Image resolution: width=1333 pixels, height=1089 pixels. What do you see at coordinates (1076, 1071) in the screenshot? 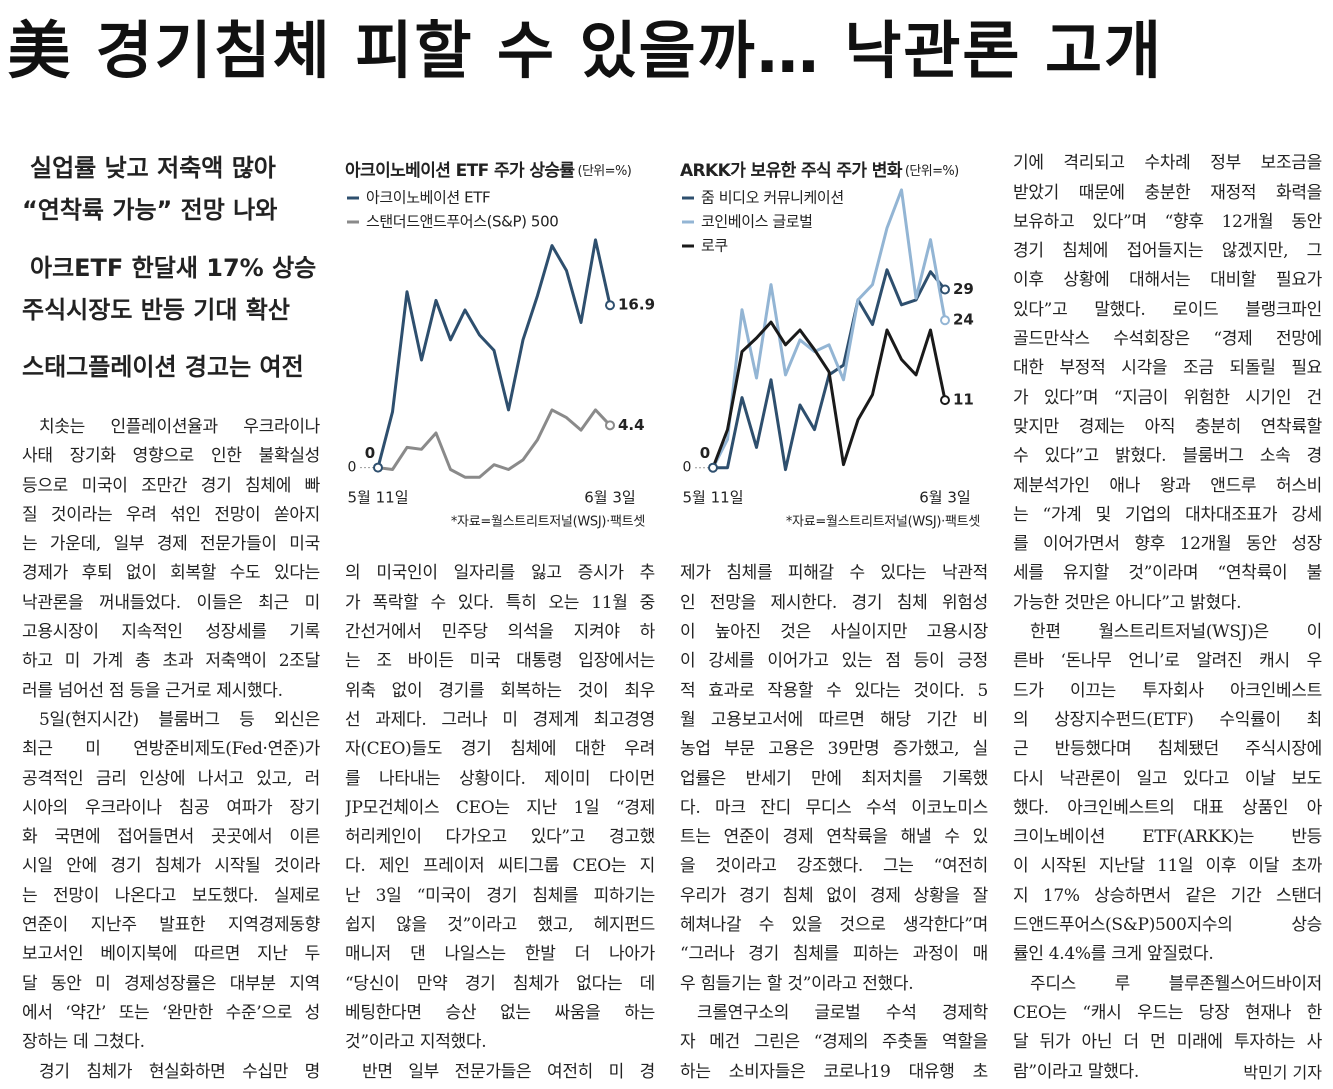
I see `text-line: 람”이라고 말했다.` at bounding box center [1076, 1071].